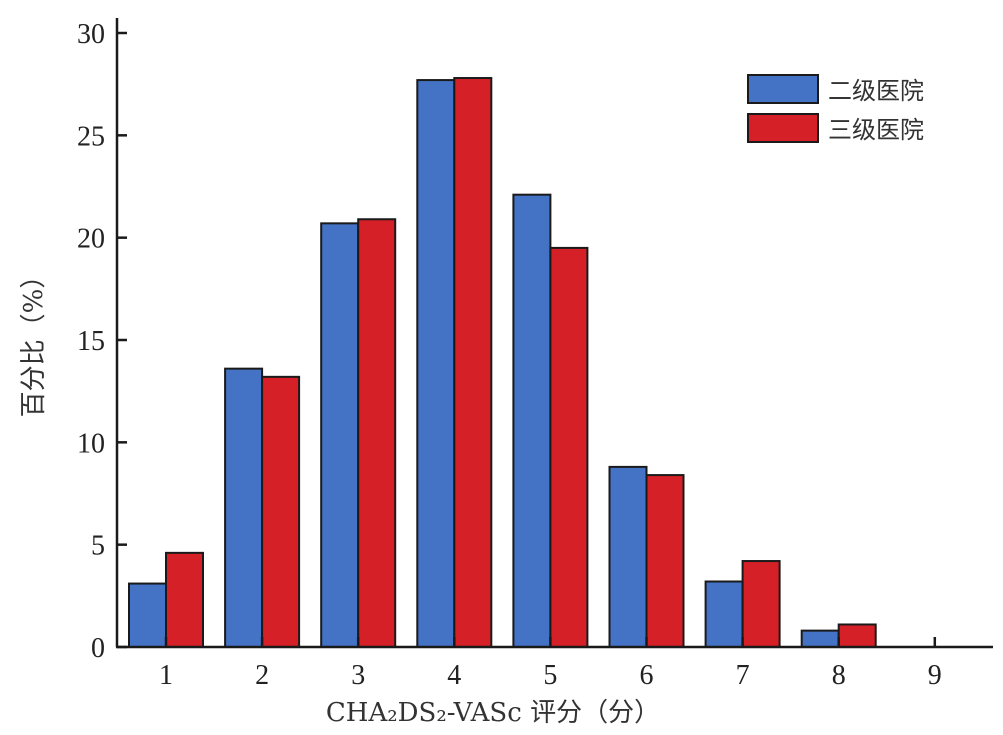  Describe the element at coordinates (34, 340) in the screenshot. I see `y-axis-title: 百分比（%）` at that location.